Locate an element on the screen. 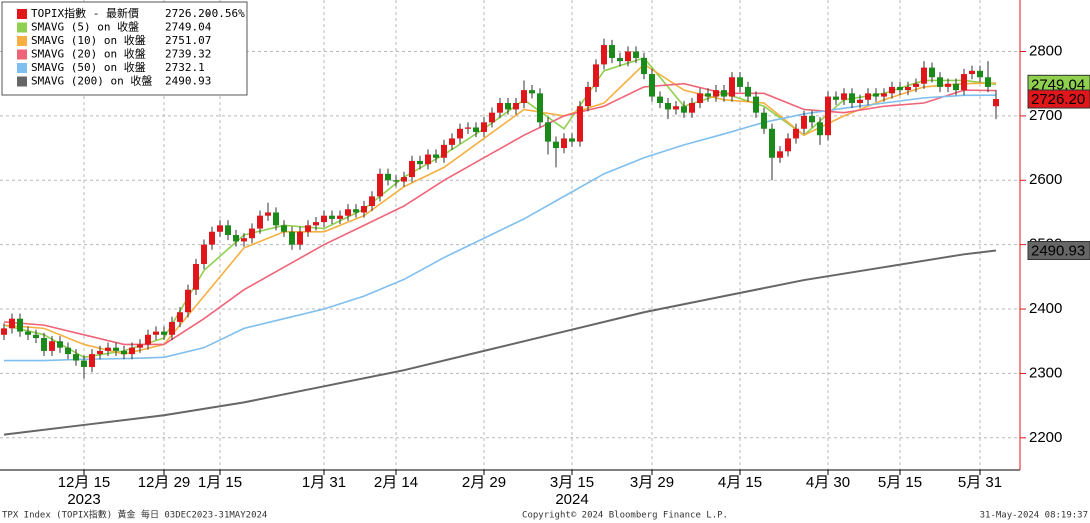 This screenshot has height=523, width=1090. value-tag-label: 2749.04 is located at coordinates (1058, 84).